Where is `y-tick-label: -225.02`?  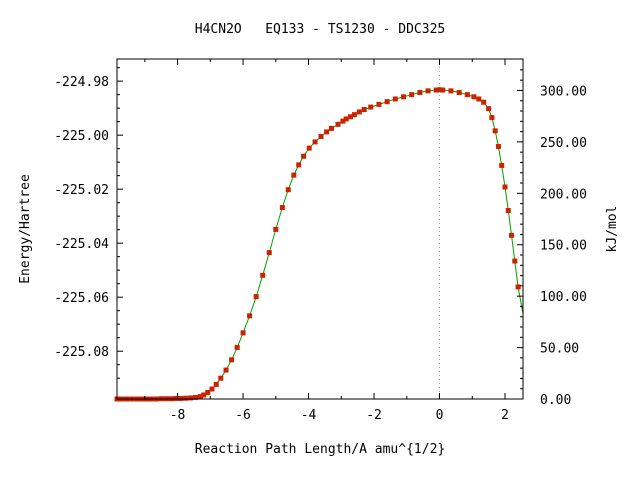 y-tick-label: -225.02 is located at coordinates (81, 190).